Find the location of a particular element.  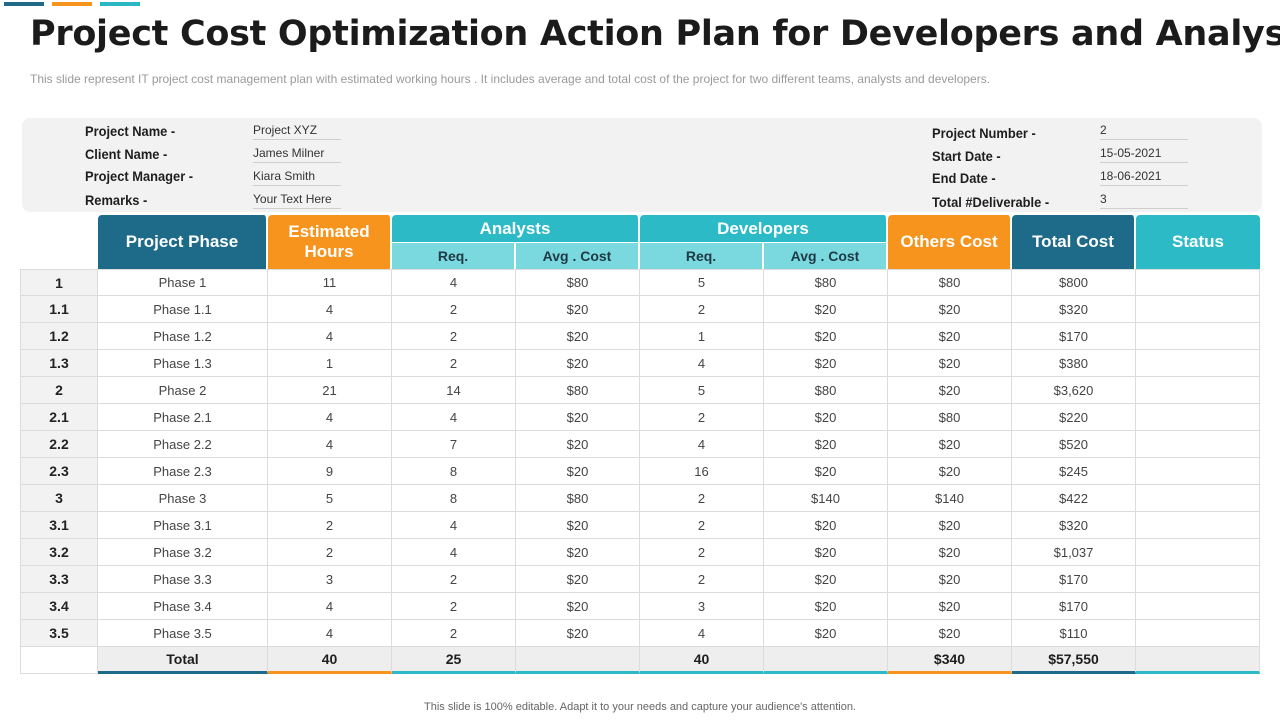

row-index: 2.1 is located at coordinates (59, 417).